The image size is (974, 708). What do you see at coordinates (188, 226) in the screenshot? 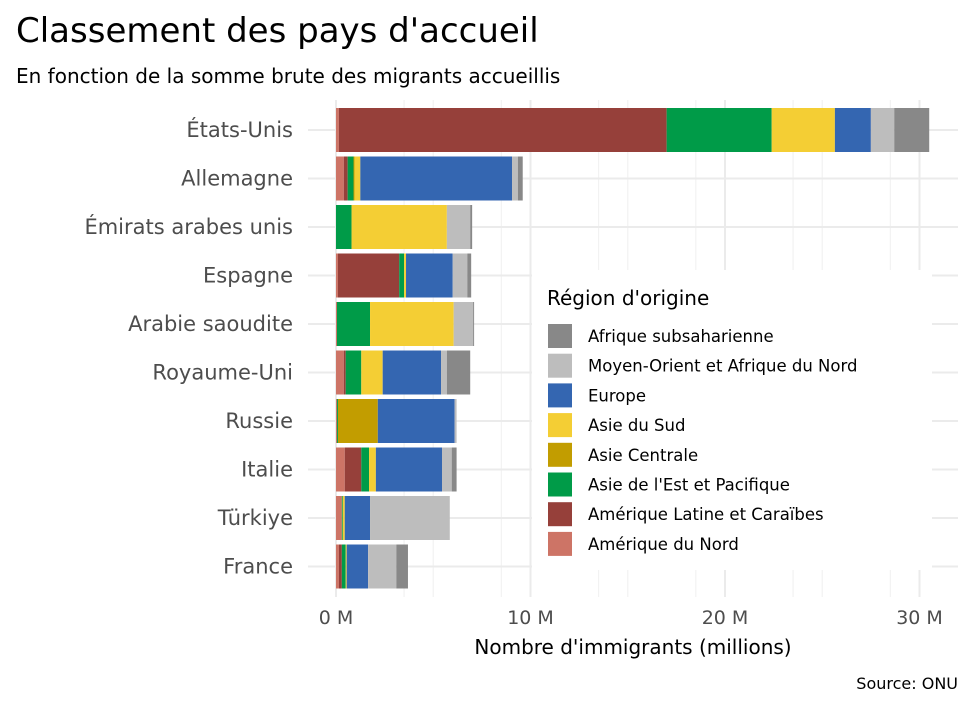
I see `category-label: Émirats arabes unis` at bounding box center [188, 226].